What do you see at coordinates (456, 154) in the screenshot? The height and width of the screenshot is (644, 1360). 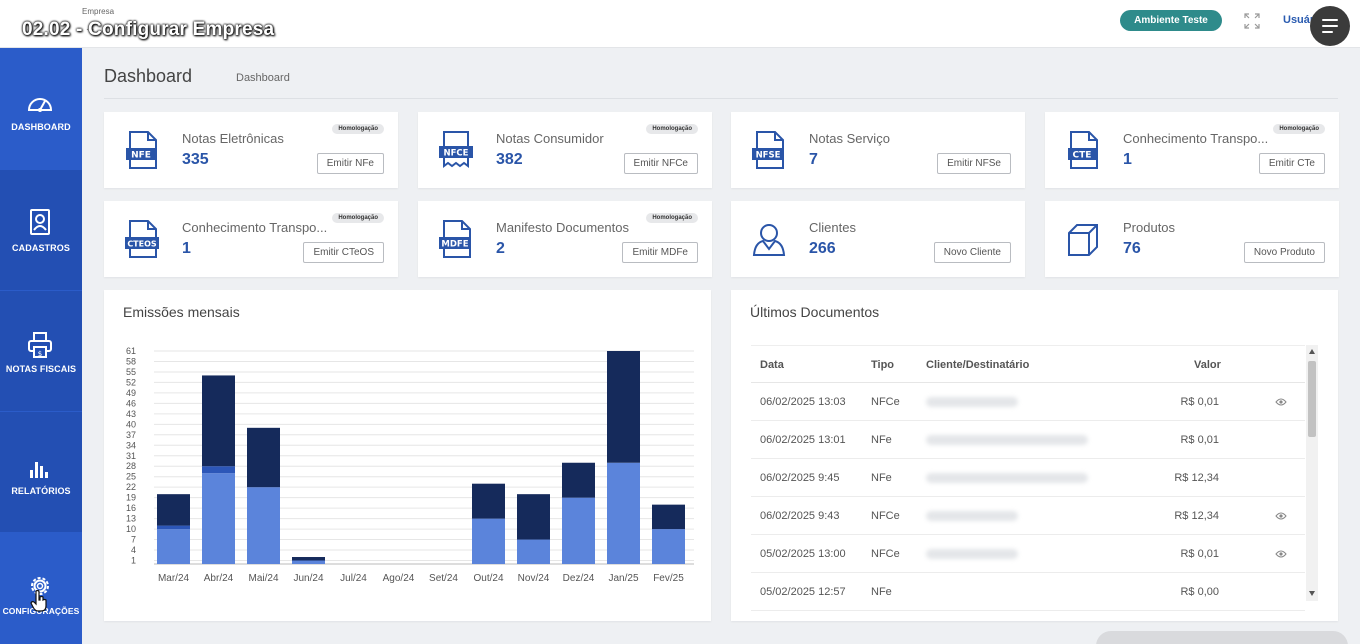 I see `svg-text: NFCE` at bounding box center [456, 154].